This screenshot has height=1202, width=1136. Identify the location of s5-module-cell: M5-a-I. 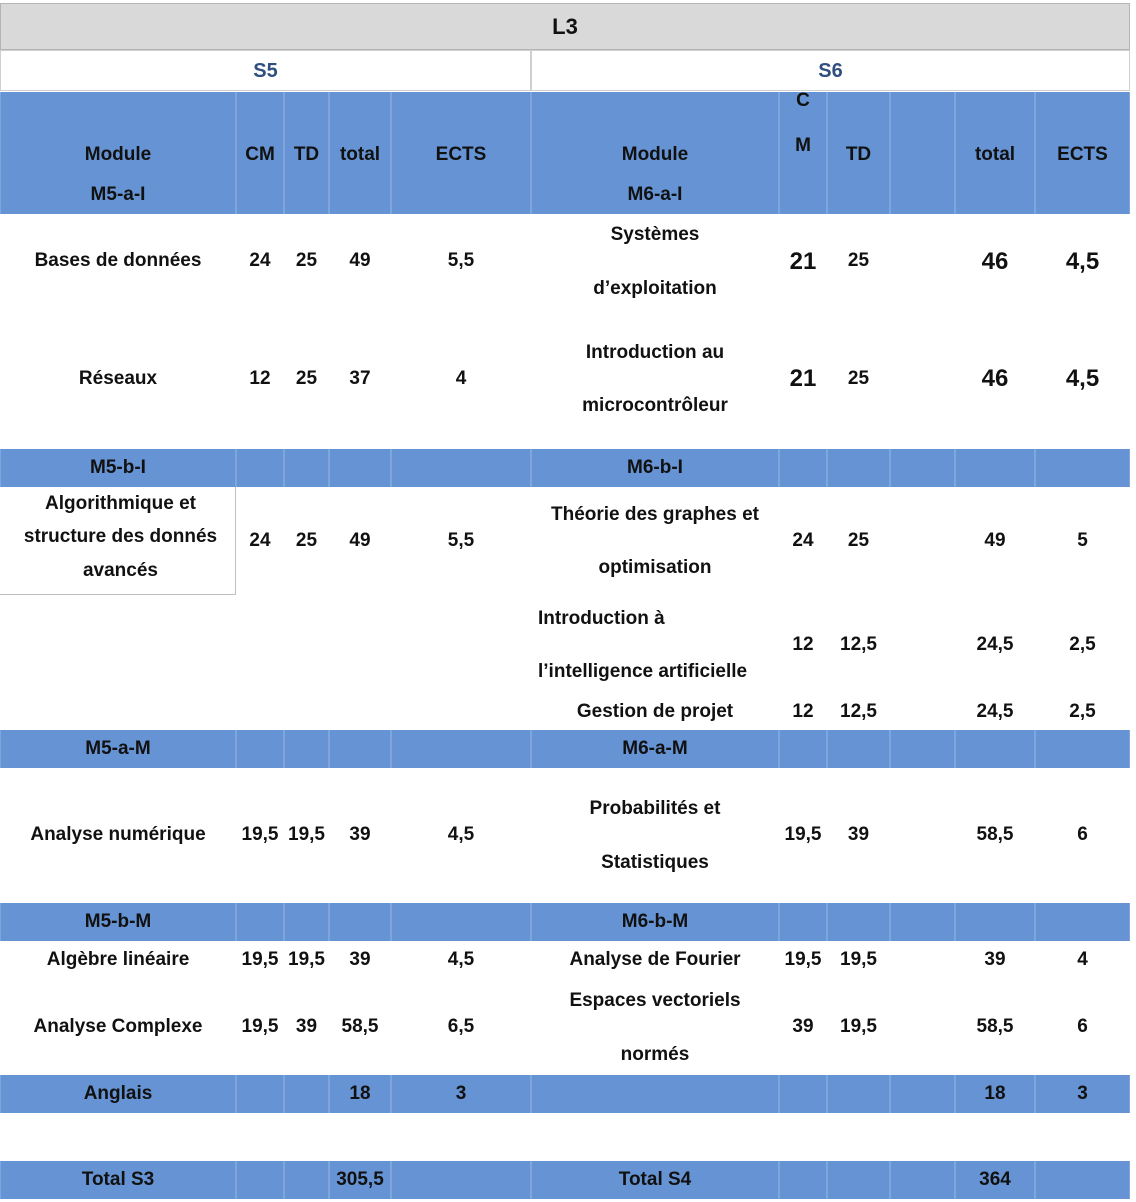
(118, 195).